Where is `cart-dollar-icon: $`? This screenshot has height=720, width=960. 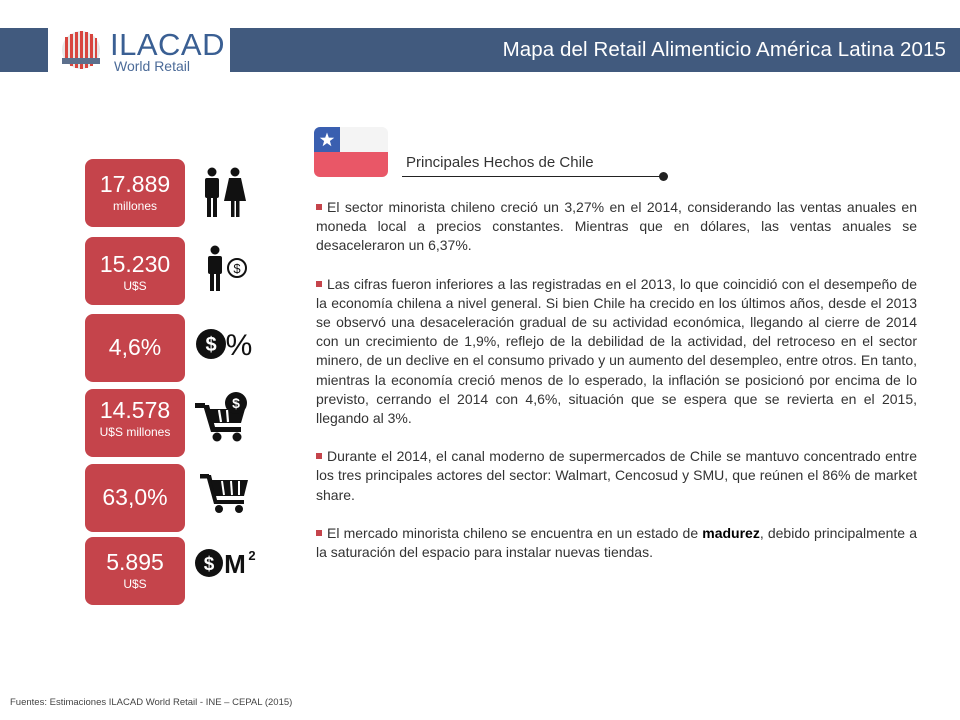 cart-dollar-icon: $ is located at coordinates (221, 417).